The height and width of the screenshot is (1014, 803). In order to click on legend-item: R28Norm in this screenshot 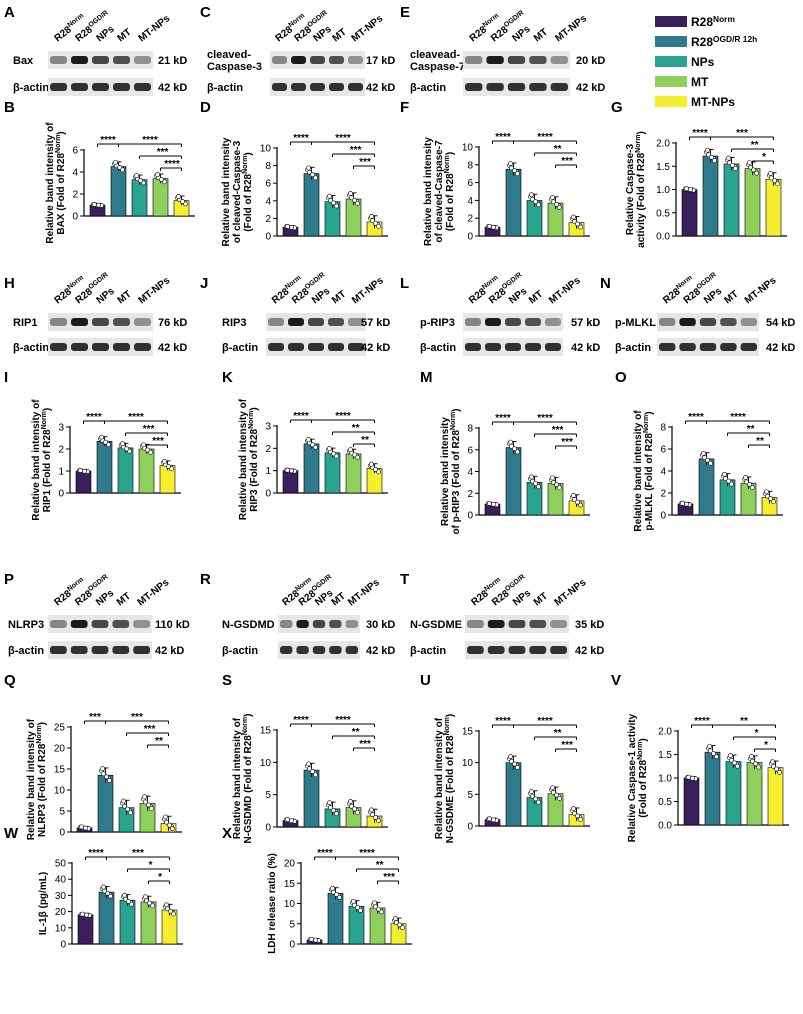, I will do `click(695, 21)`.